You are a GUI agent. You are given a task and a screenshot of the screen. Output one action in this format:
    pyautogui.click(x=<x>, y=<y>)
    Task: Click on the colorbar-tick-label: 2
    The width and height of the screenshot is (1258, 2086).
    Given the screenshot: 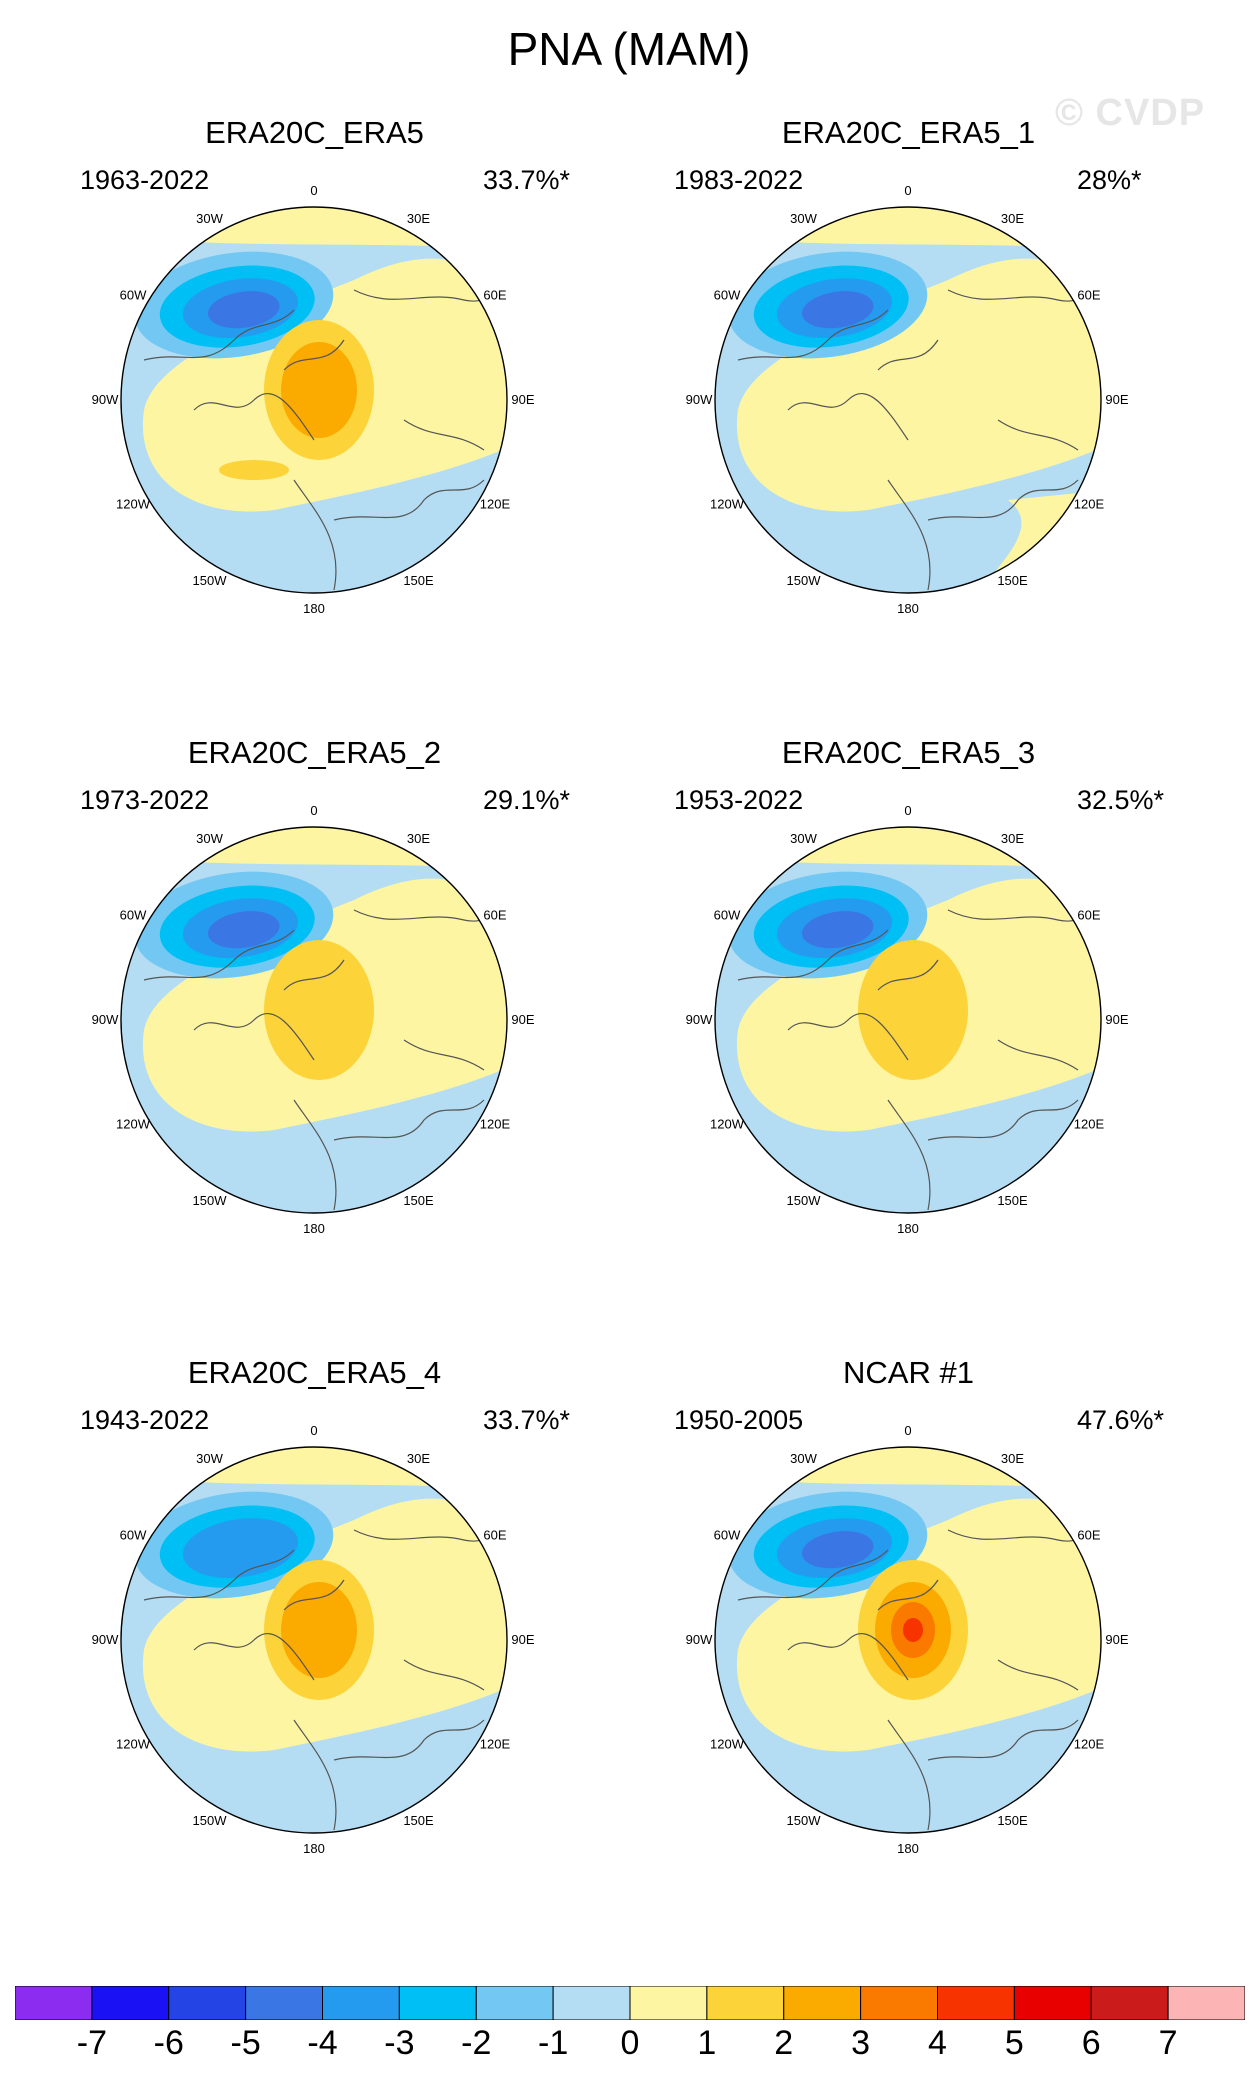 What is the action you would take?
    pyautogui.click(x=784, y=2043)
    